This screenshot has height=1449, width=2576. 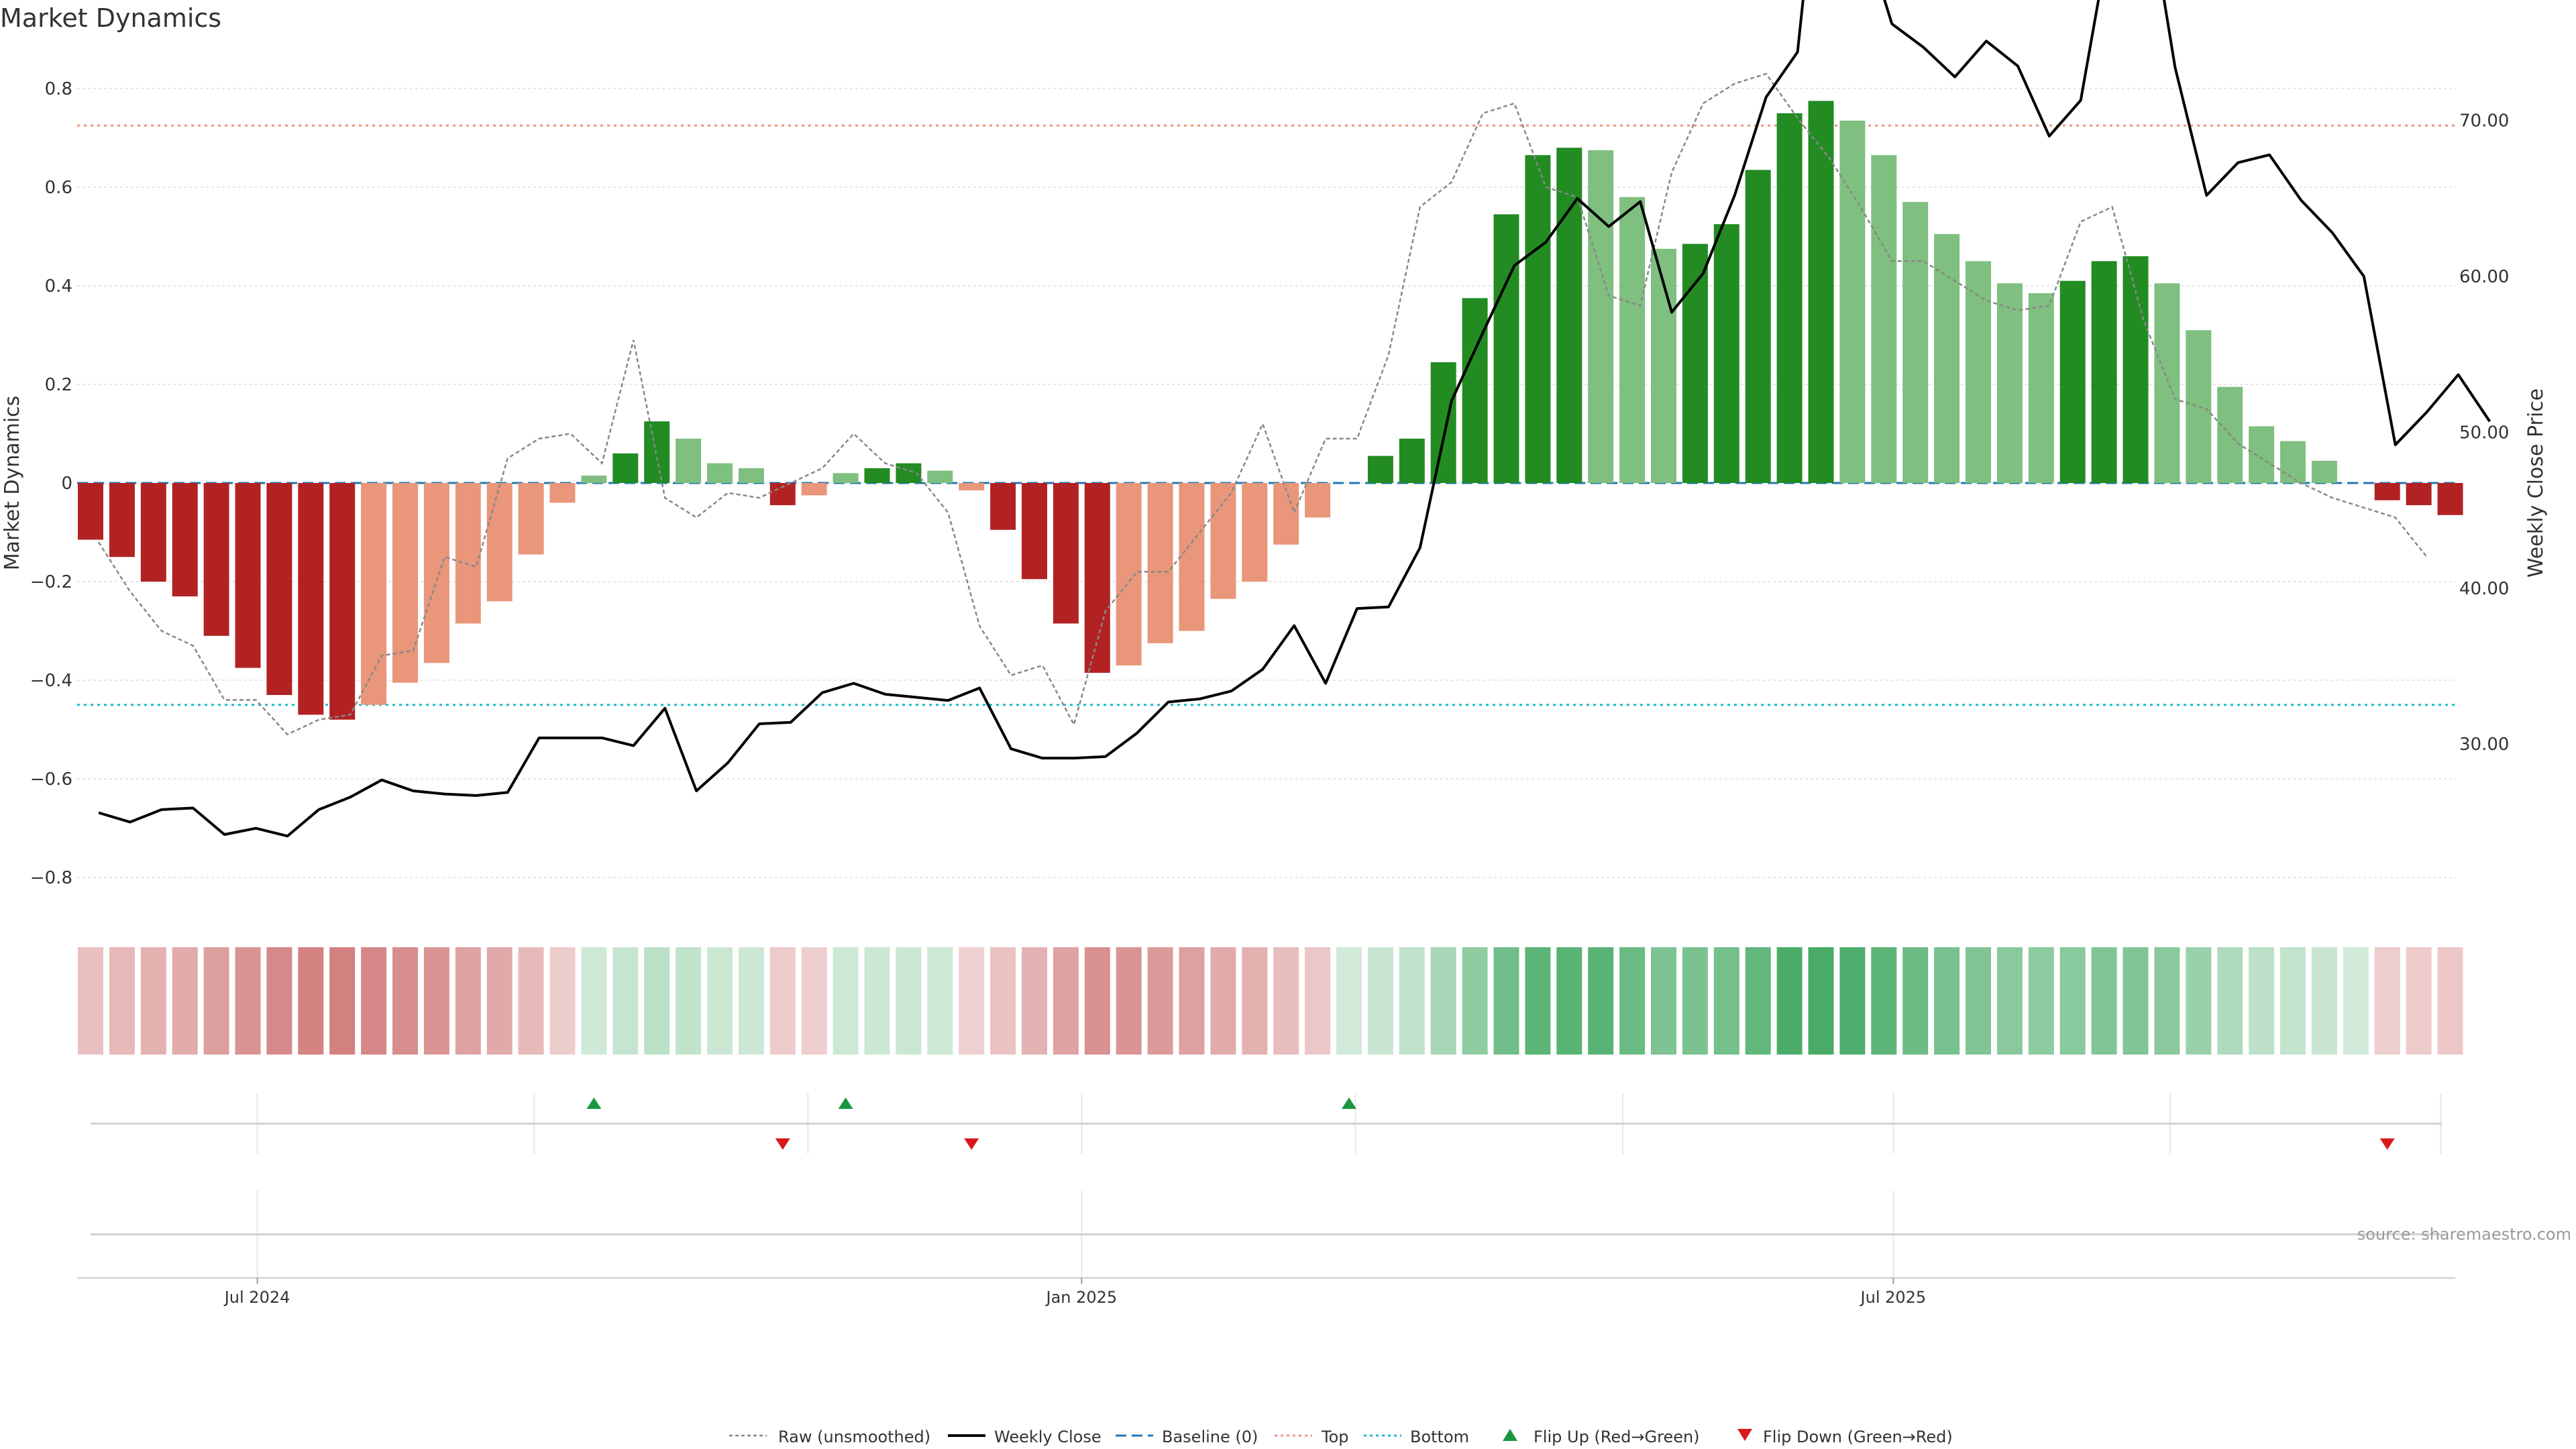 What do you see at coordinates (2536, 483) in the screenshot?
I see `y2-axis-label: Weekly Close Price` at bounding box center [2536, 483].